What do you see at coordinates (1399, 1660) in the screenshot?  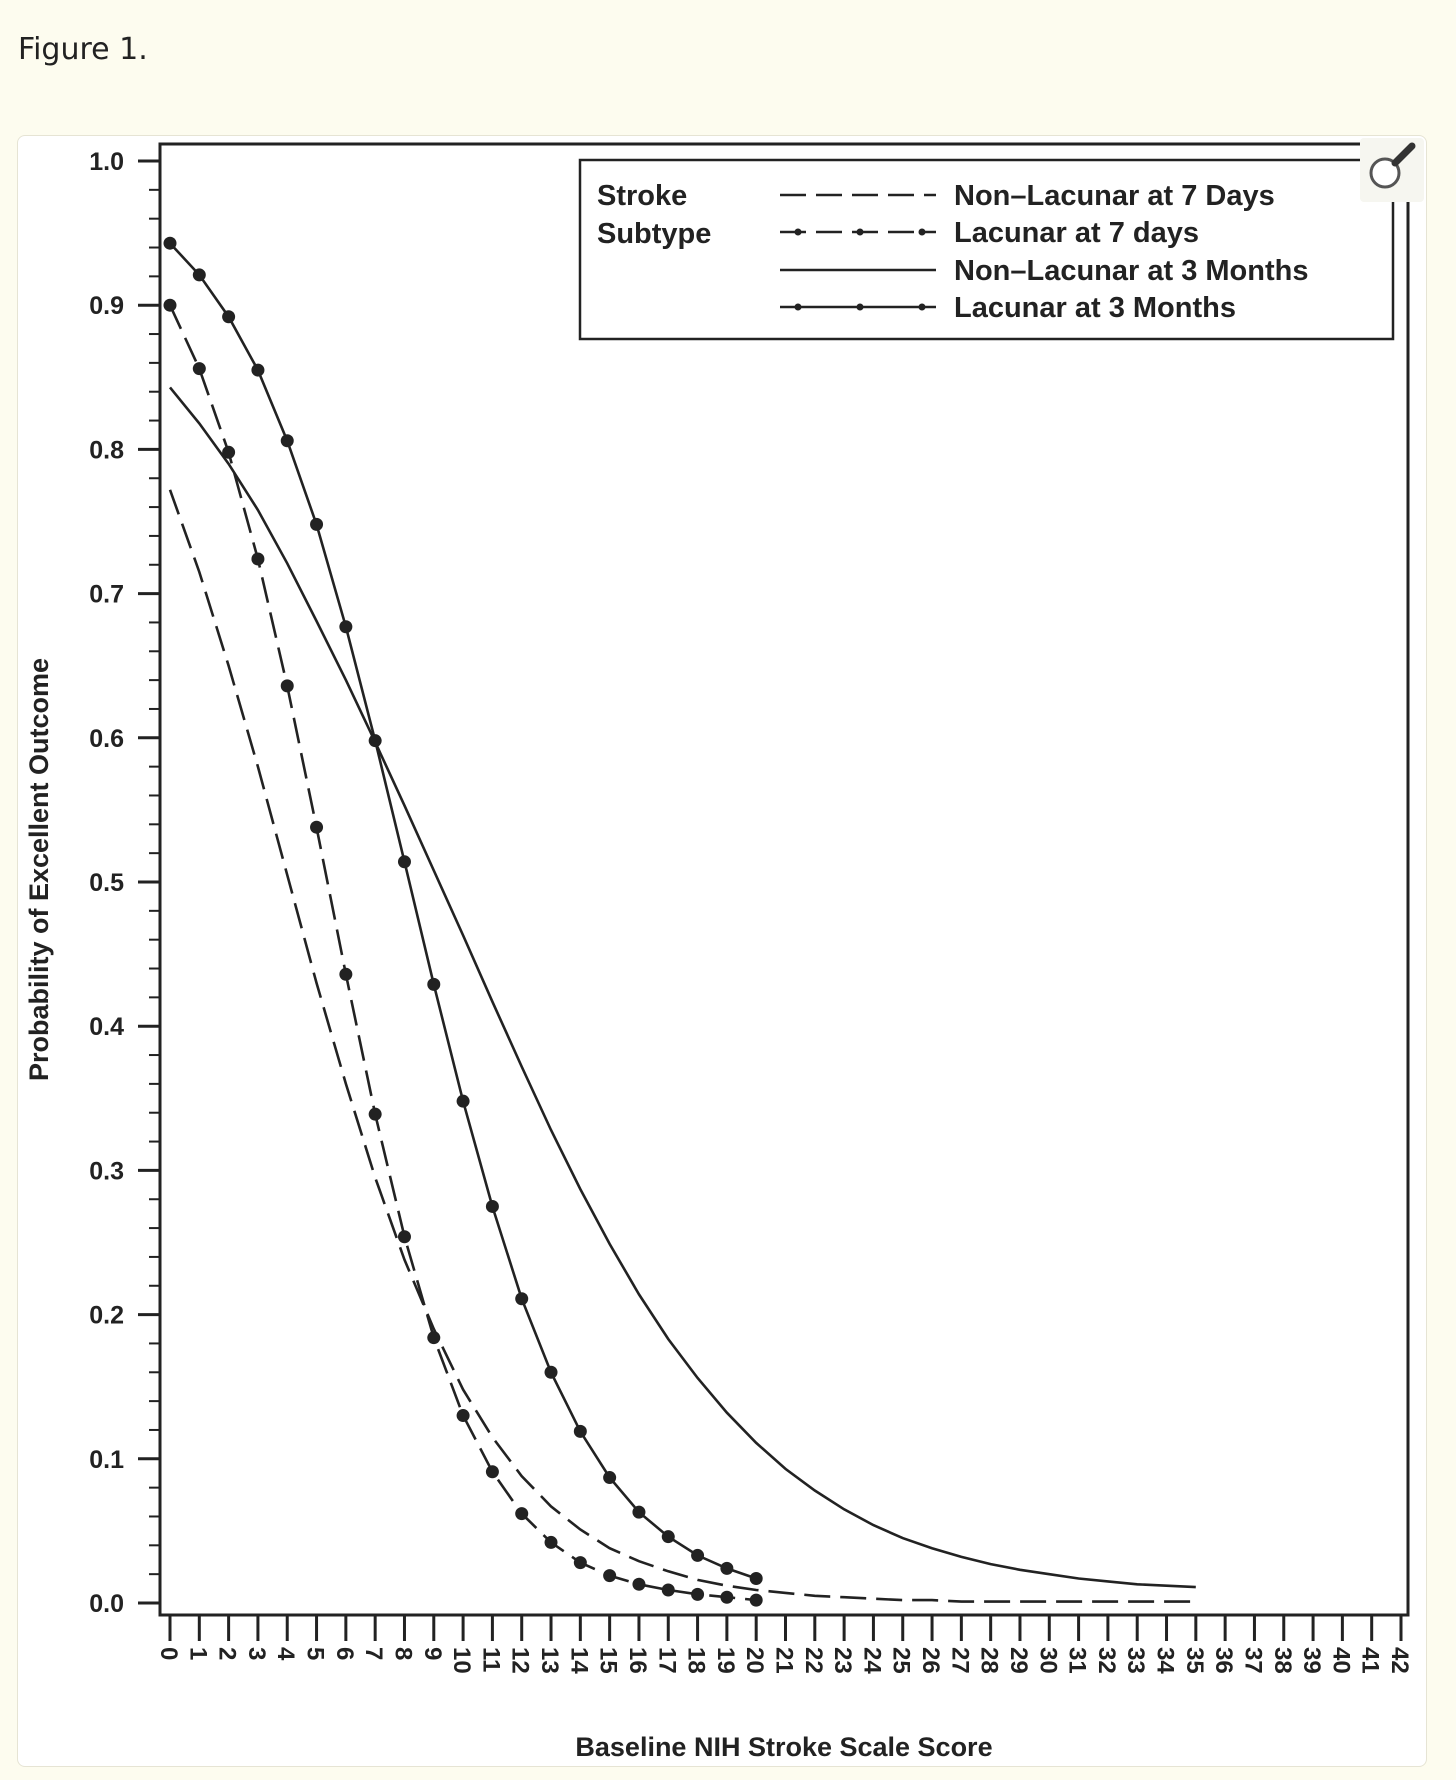 I see `x-tick-label: 42` at bounding box center [1399, 1660].